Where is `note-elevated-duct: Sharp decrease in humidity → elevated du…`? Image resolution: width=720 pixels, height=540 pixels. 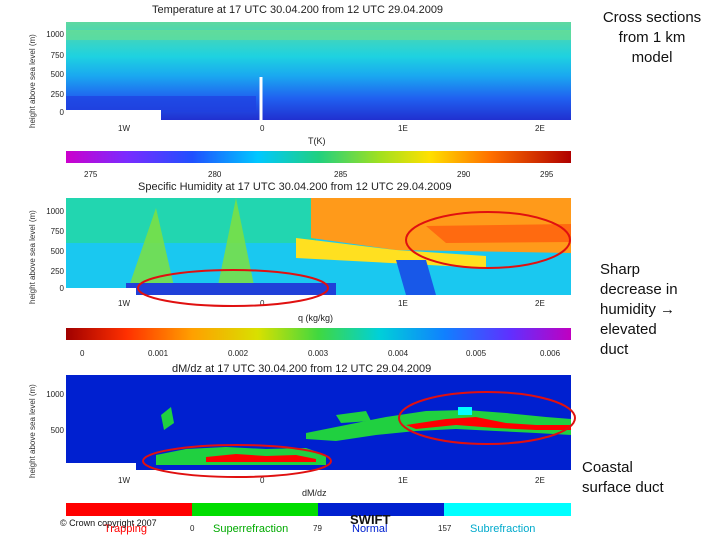
note-elevated-duct: Sharp decrease in humidity → elevated du… is located at coordinates (639, 309).